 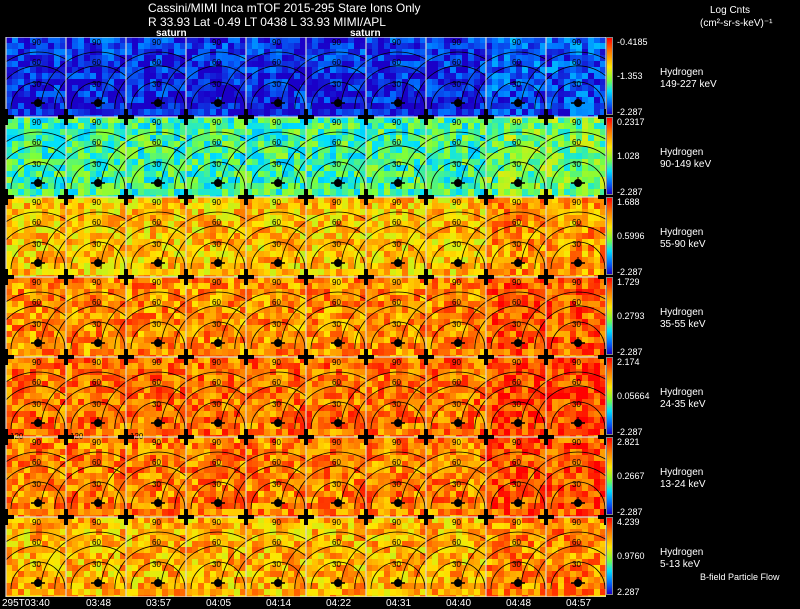 What do you see at coordinates (628, 282) in the screenshot?
I see `colorbar-max: 1.729` at bounding box center [628, 282].